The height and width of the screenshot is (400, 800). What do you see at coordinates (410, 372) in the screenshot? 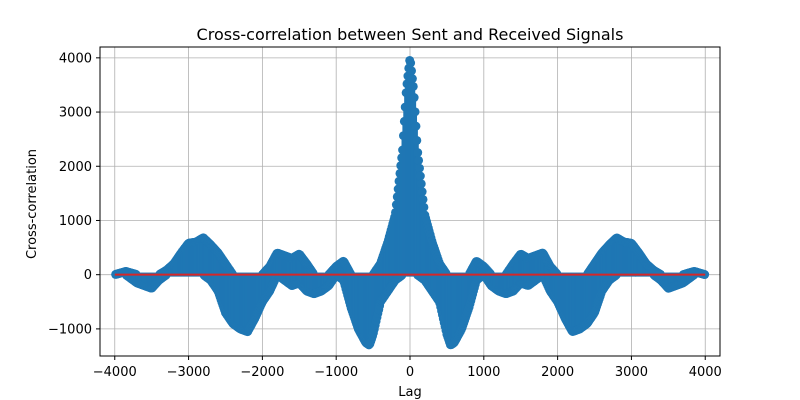
I see `x-tick-label: 0` at bounding box center [410, 372].